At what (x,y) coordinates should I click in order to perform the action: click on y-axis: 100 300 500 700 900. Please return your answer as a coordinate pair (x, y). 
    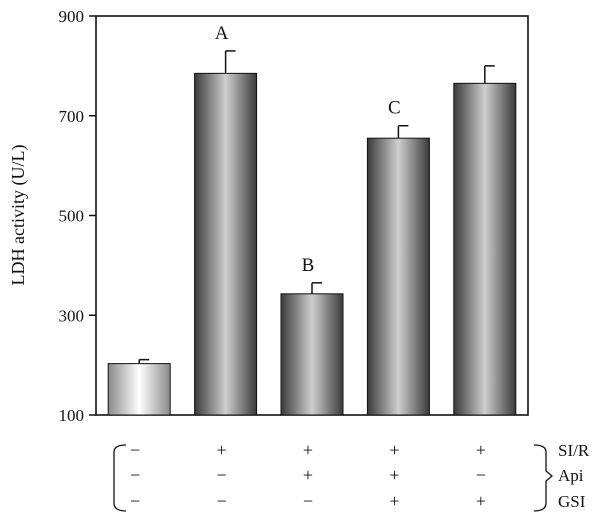
    Looking at the image, I should click on (77, 216).